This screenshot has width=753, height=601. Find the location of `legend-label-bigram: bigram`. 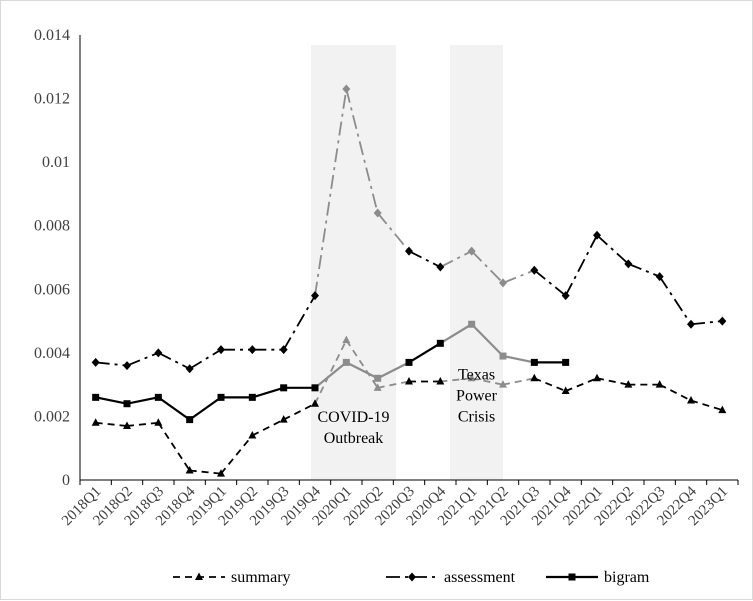

legend-label-bigram: bigram is located at coordinates (627, 577).